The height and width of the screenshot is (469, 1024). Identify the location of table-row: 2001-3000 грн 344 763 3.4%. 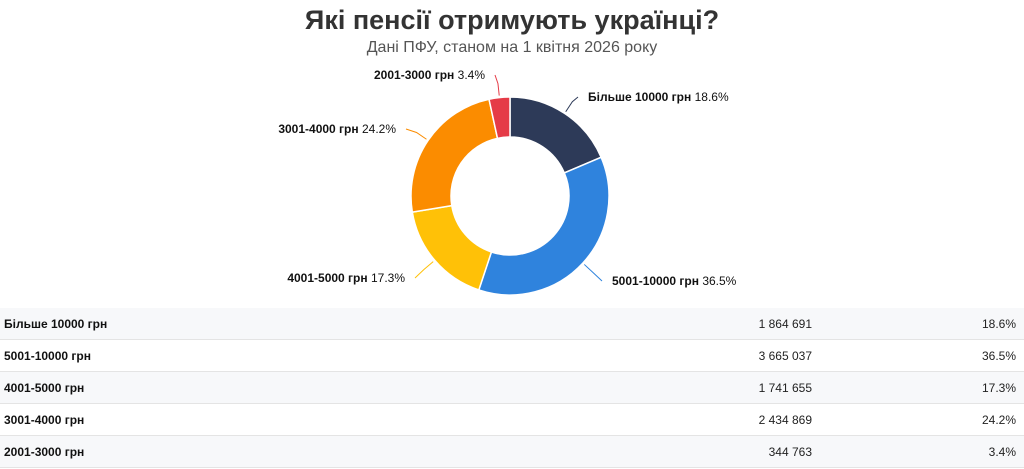
(512, 452).